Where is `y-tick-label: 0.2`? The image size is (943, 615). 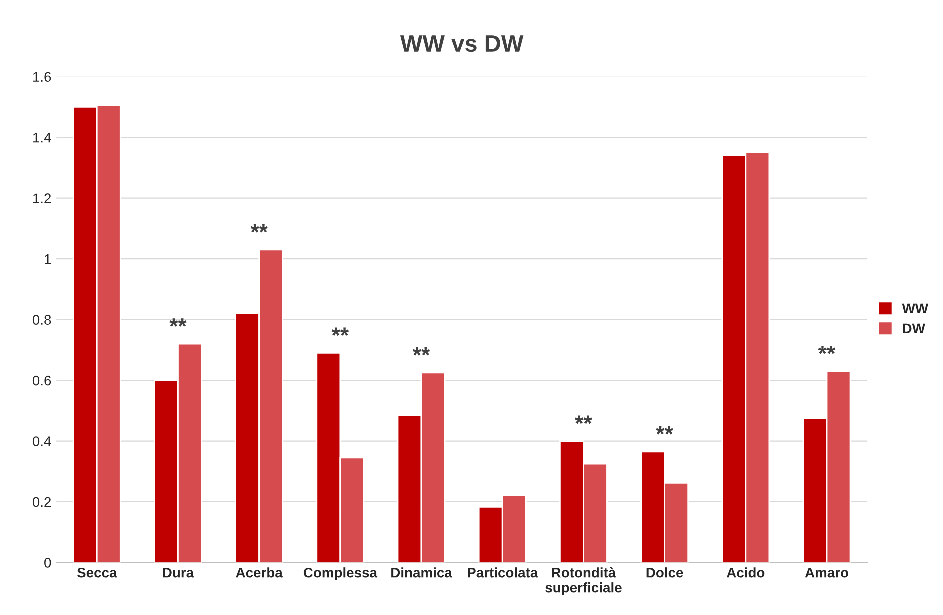 y-tick-label: 0.2 is located at coordinates (42, 502).